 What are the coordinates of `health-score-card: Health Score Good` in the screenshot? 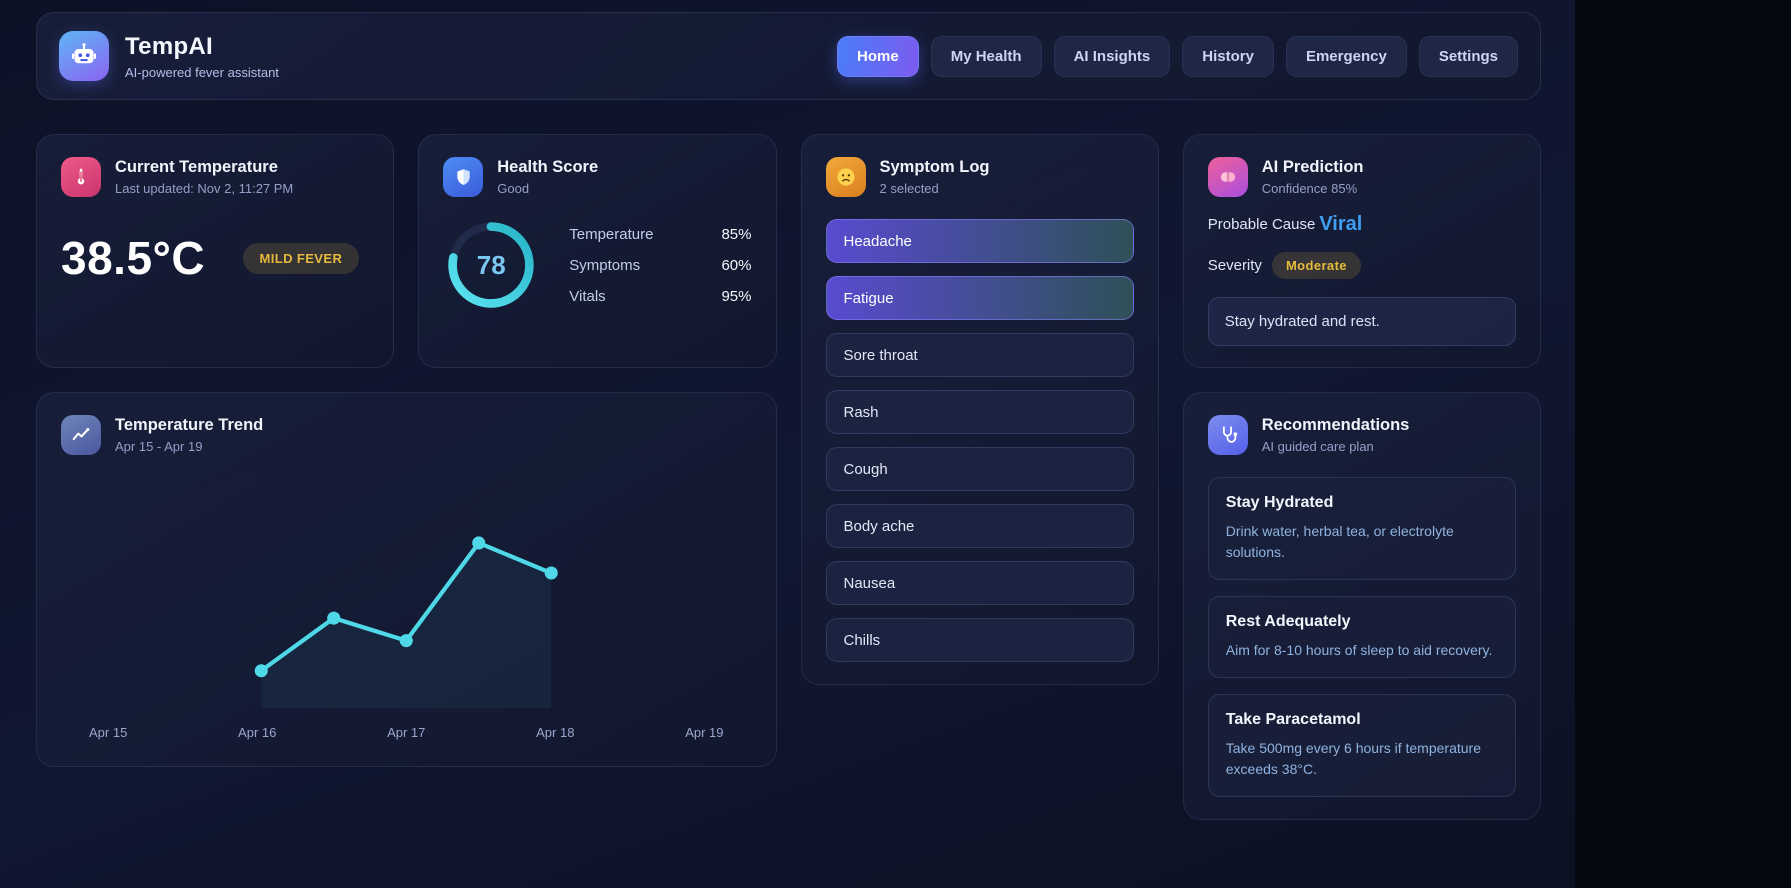 It's located at (597, 251).